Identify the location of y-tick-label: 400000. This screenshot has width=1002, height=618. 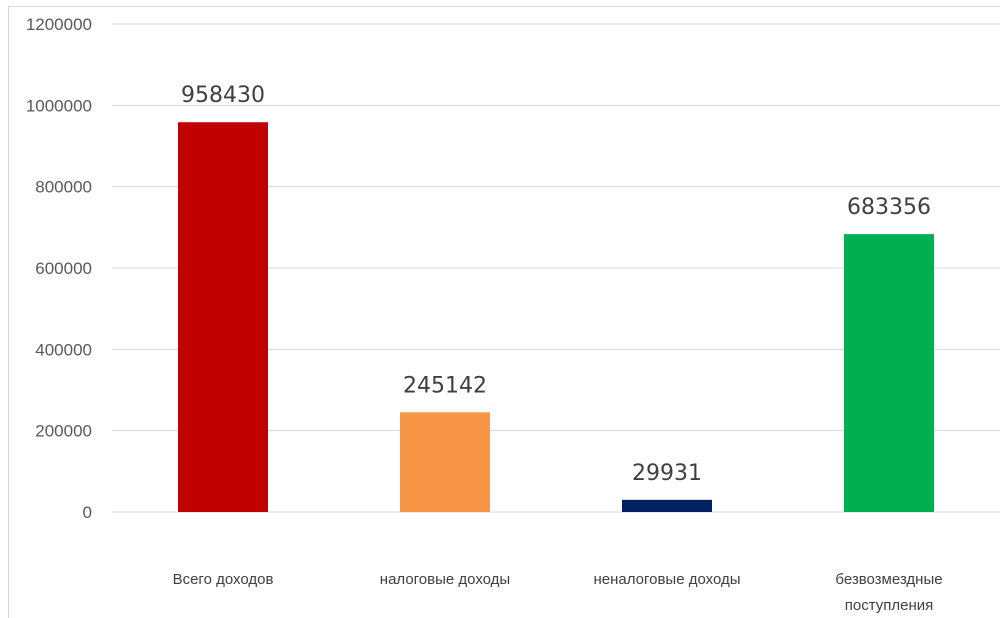
(63, 349).